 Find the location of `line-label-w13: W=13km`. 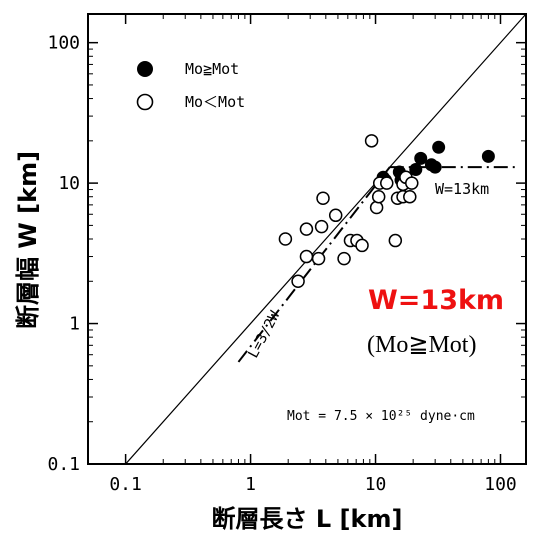

line-label-w13: W=13km is located at coordinates (462, 189).